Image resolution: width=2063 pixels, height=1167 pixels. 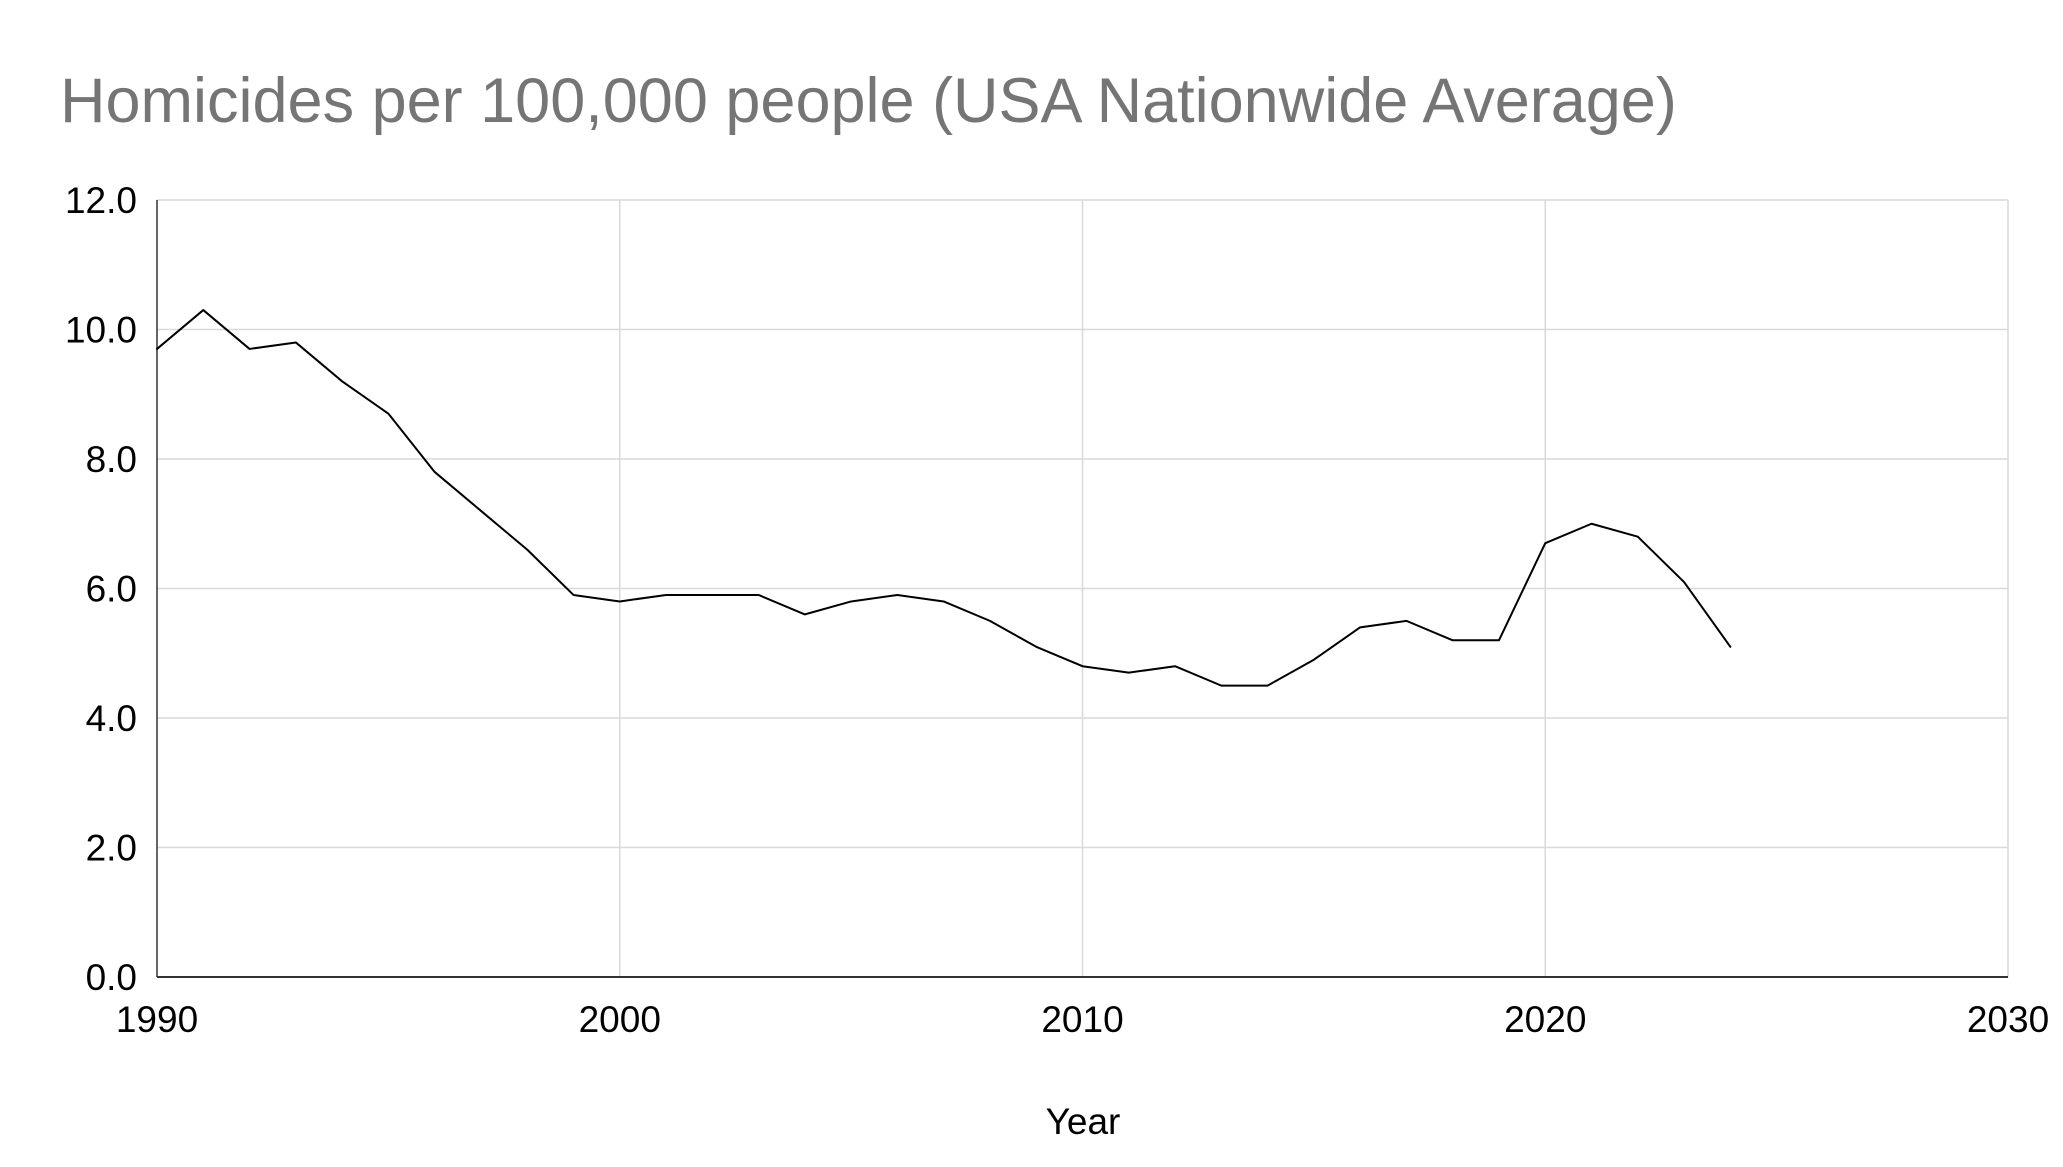 What do you see at coordinates (1082, 1019) in the screenshot?
I see `x-tick-label: 2010` at bounding box center [1082, 1019].